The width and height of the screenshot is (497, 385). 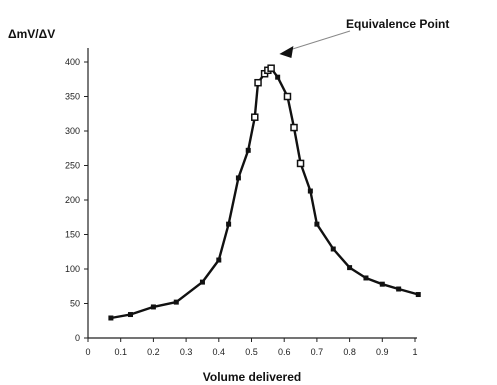 What do you see at coordinates (72, 131) in the screenshot?
I see `y-tick-label: 300` at bounding box center [72, 131].